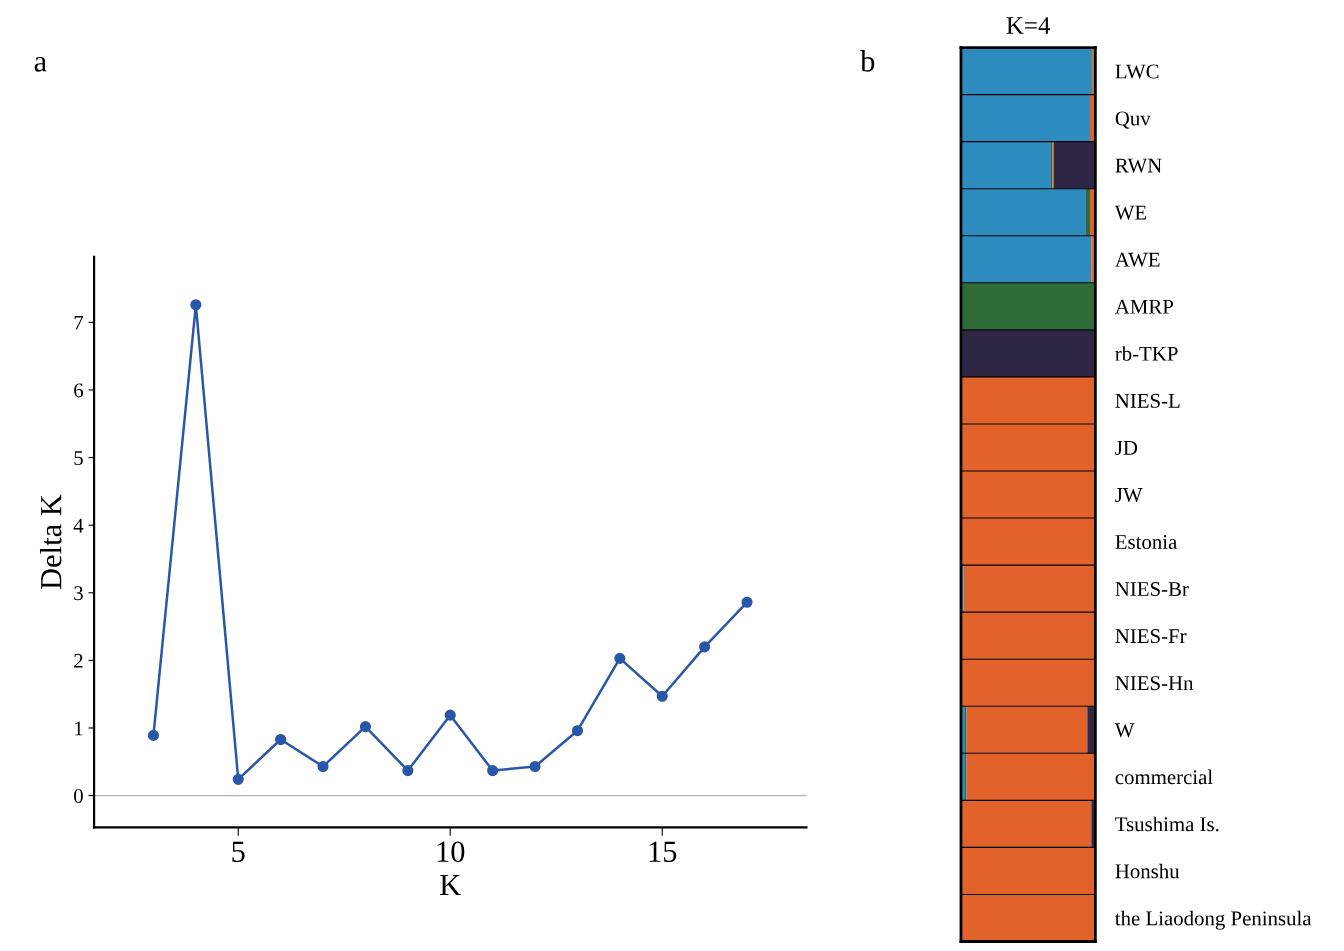  What do you see at coordinates (79, 728) in the screenshot?
I see `y-tick-label: 1` at bounding box center [79, 728].